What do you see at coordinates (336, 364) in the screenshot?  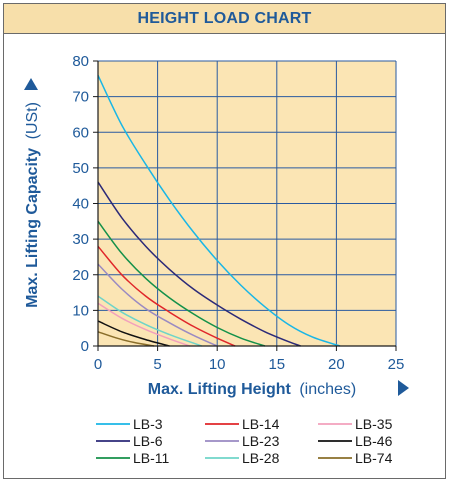 I see `x-tick-label: 20` at bounding box center [336, 364].